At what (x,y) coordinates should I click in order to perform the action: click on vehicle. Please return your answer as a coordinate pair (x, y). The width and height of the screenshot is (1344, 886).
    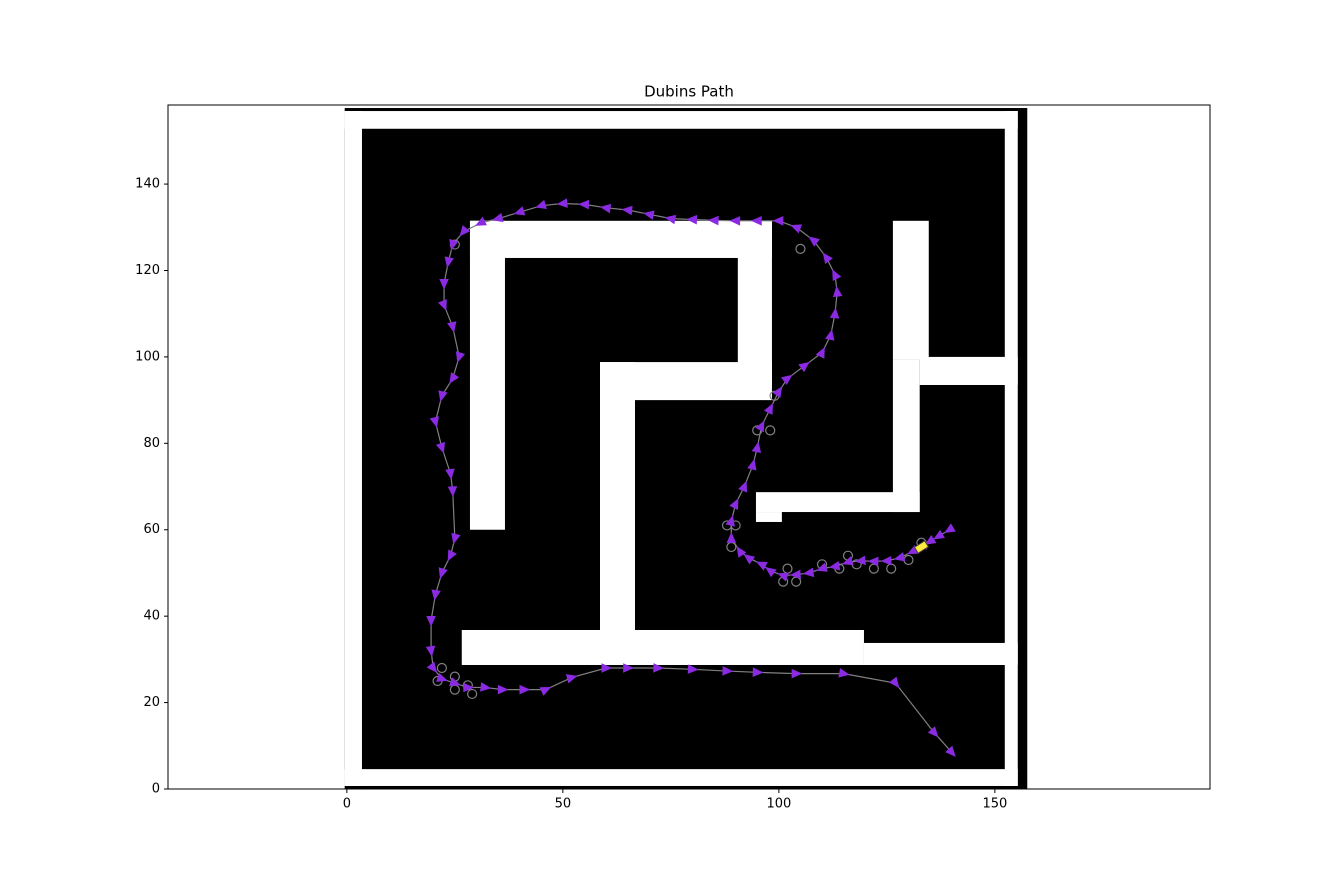
    Looking at the image, I should click on (921, 547).